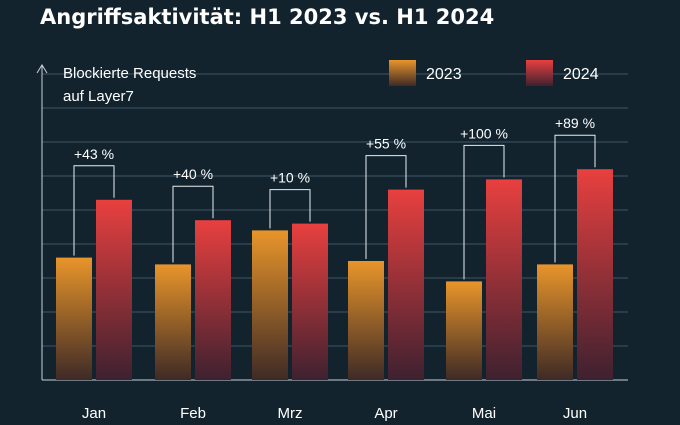 The width and height of the screenshot is (680, 425). Describe the element at coordinates (484, 413) in the screenshot. I see `x-tick-label-mai: Mai` at that location.